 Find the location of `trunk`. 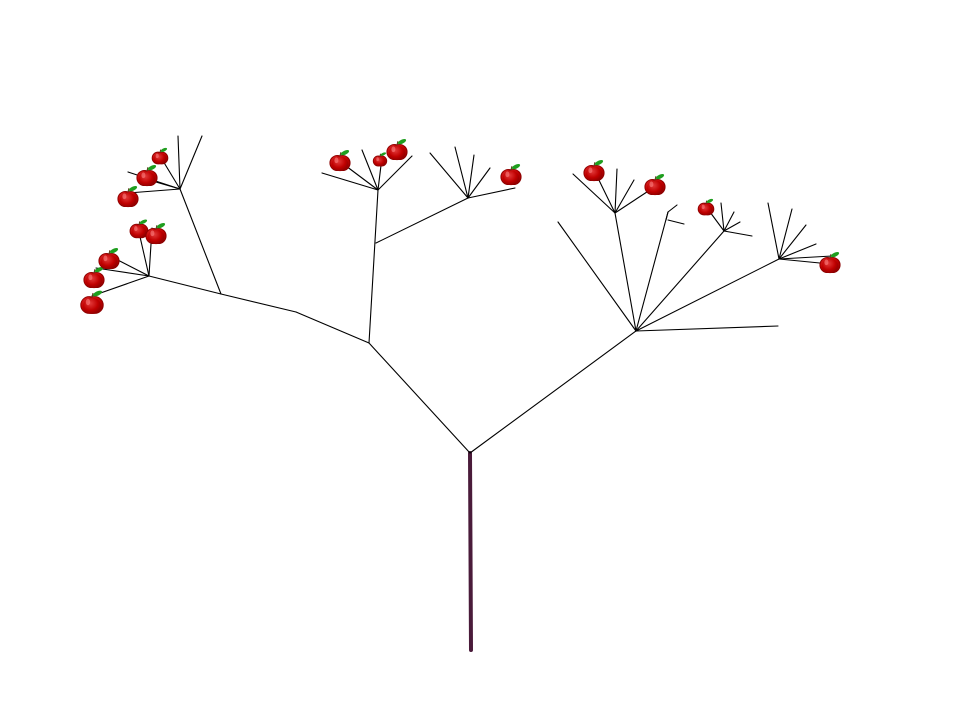

trunk is located at coordinates (470, 551).